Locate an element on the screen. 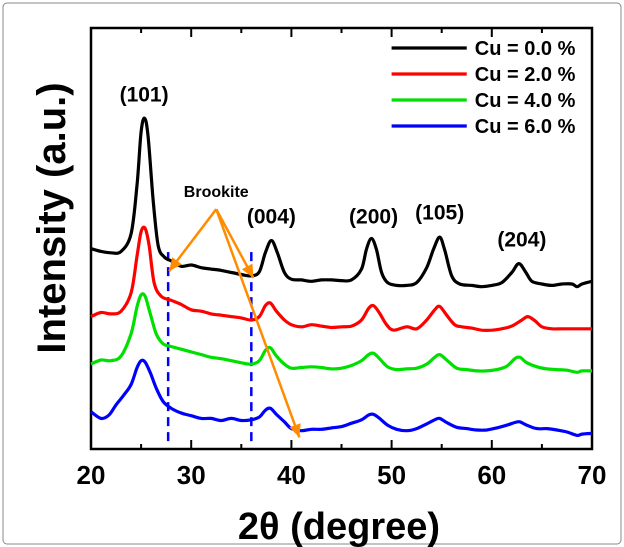 The width and height of the screenshot is (624, 547). peak-label: (204) is located at coordinates (521, 240).